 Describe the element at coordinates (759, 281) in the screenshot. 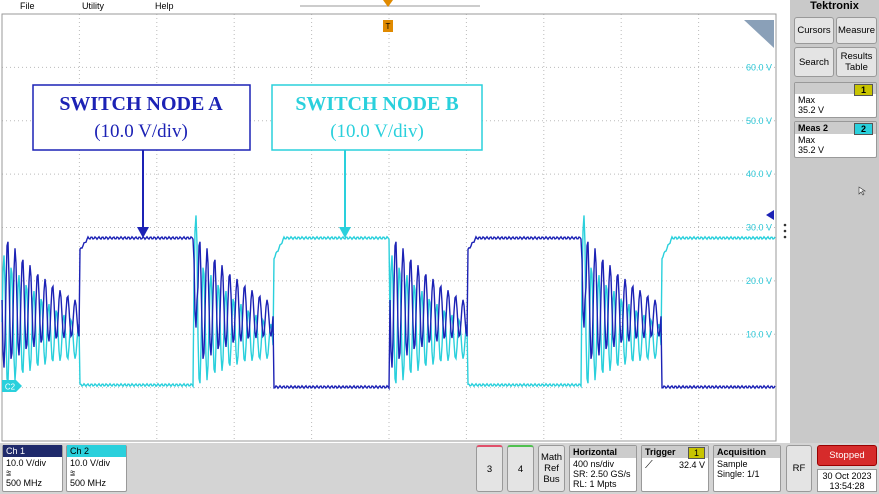

I see `level-label: 20.0 V` at that location.